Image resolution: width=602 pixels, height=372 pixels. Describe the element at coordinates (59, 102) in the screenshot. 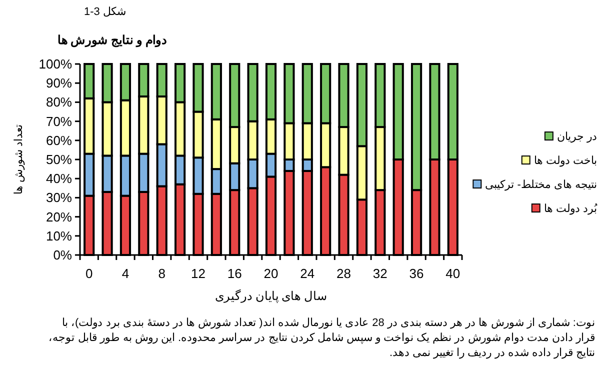

I see `y-tick-label: 80%` at that location.